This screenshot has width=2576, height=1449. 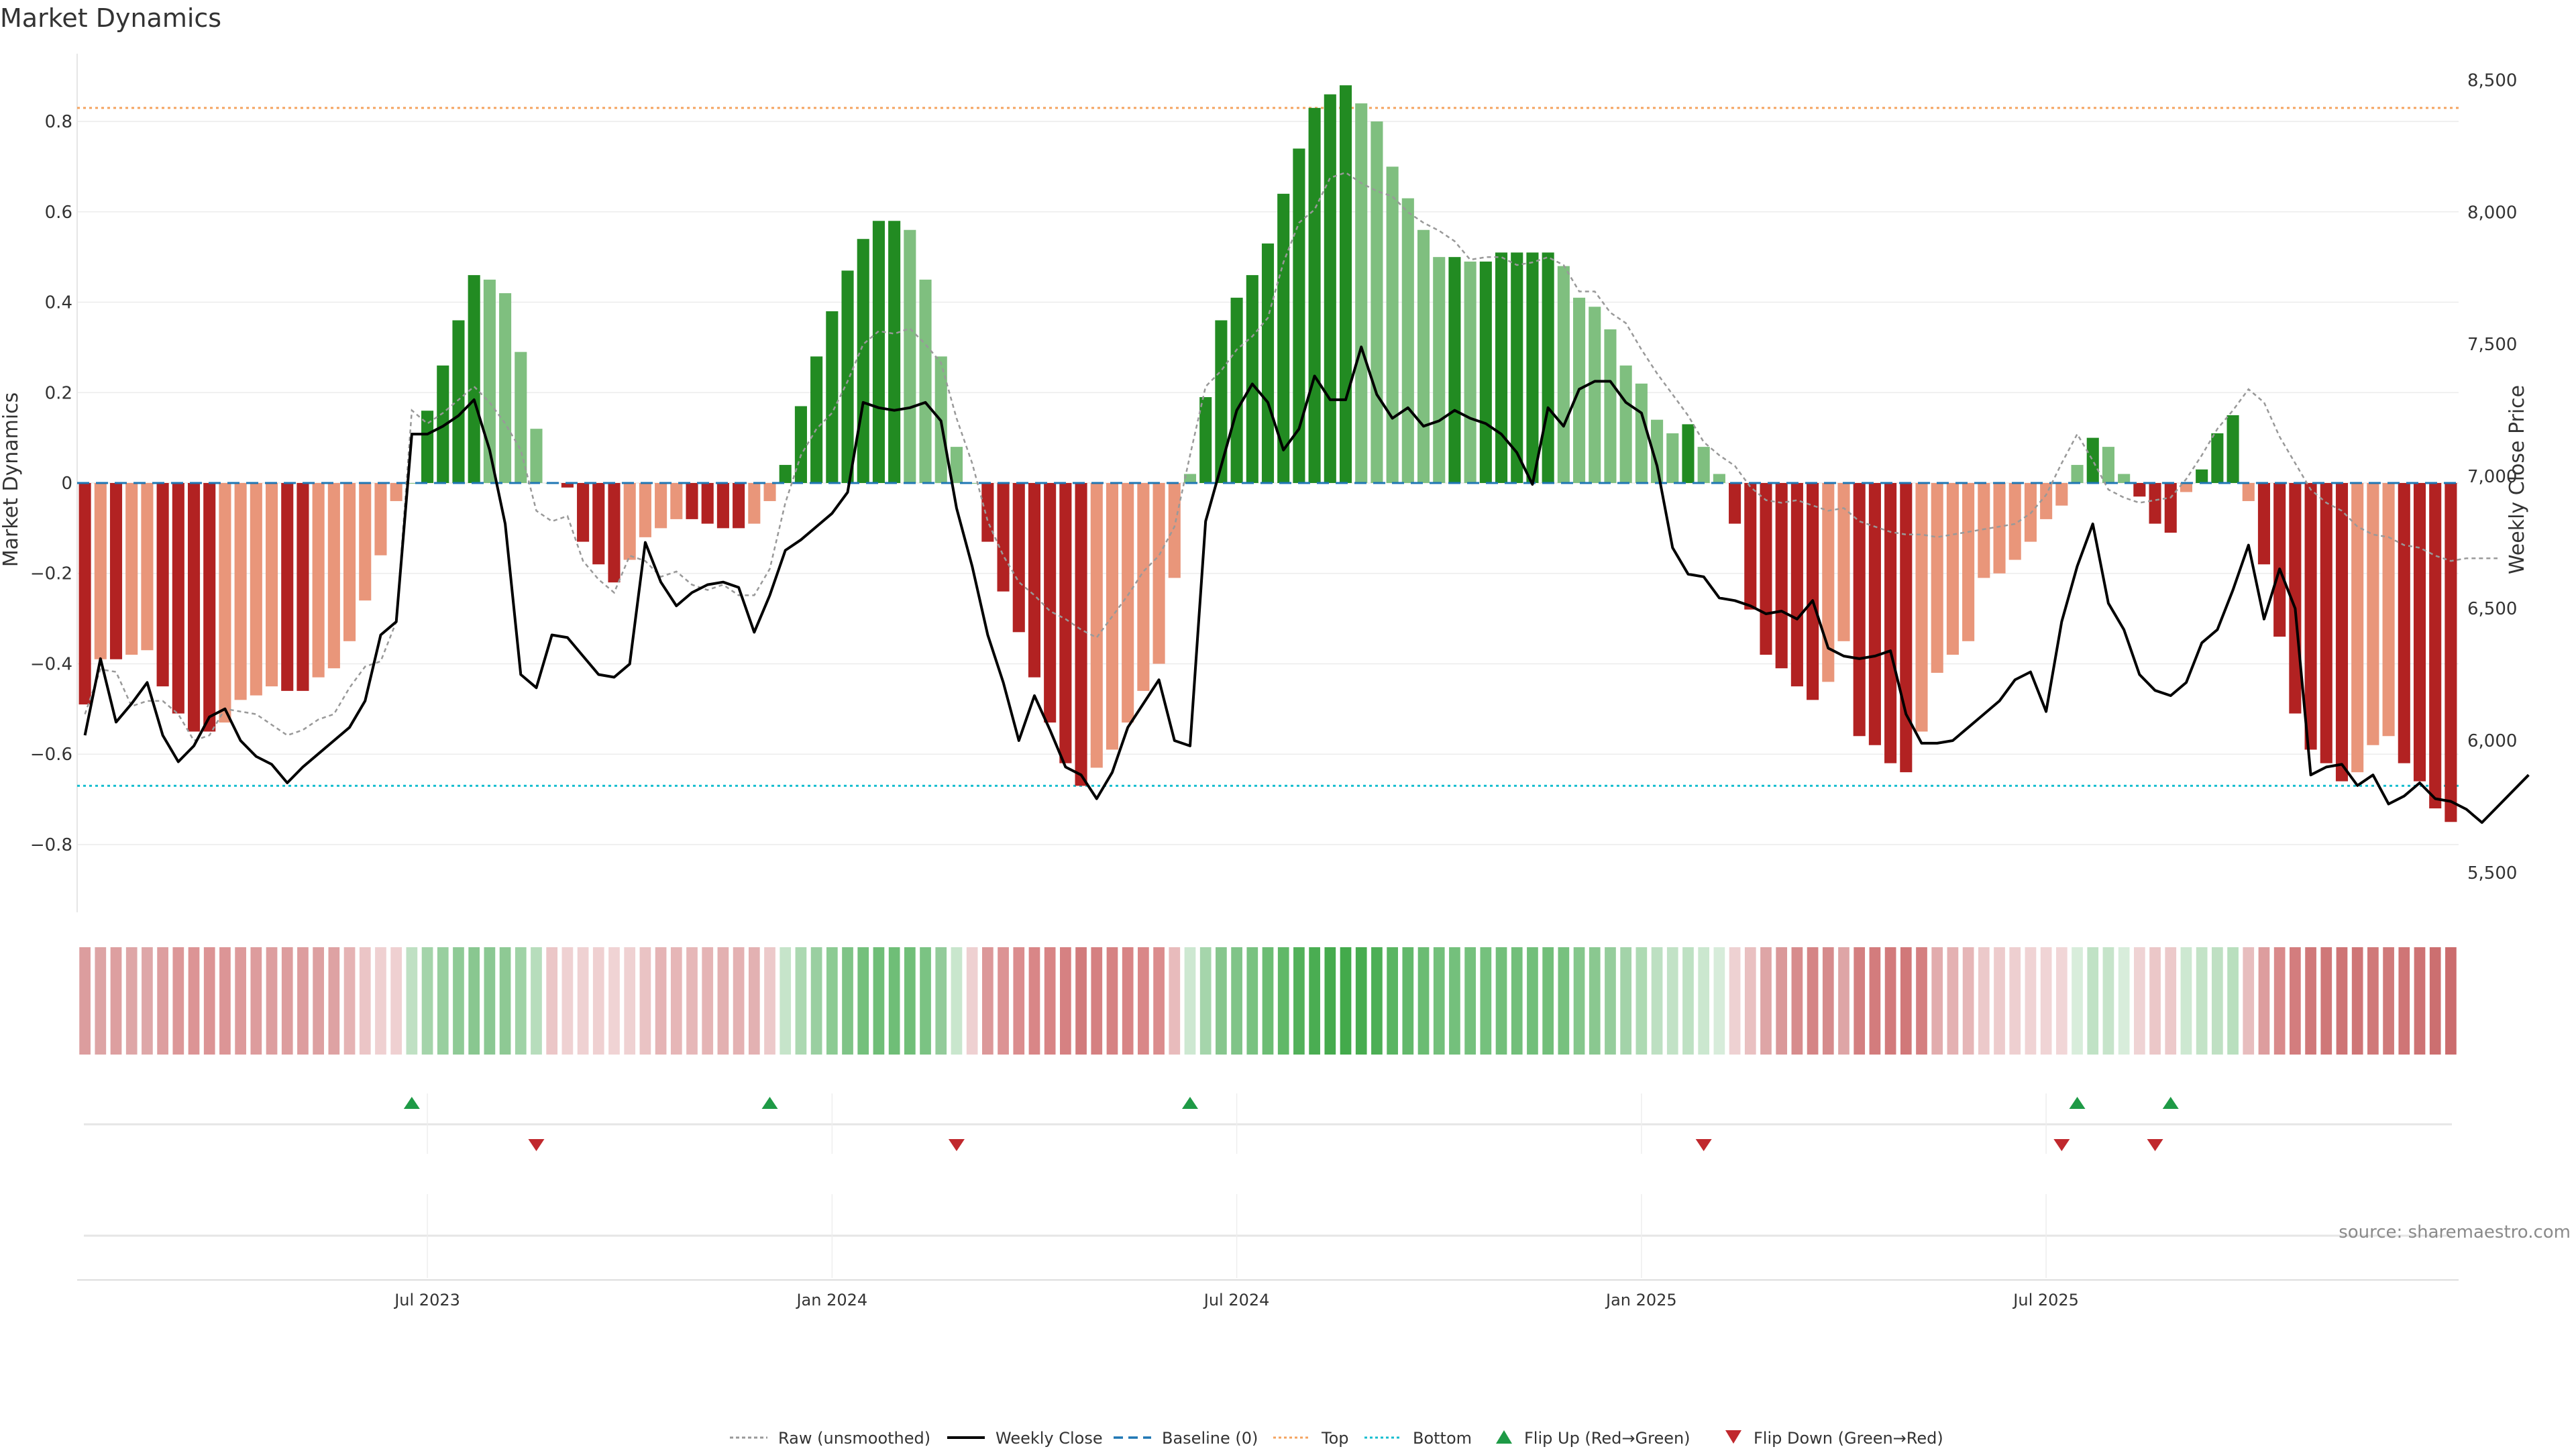 What do you see at coordinates (2492, 213) in the screenshot?
I see `right-tick-label: 8,000` at bounding box center [2492, 213].